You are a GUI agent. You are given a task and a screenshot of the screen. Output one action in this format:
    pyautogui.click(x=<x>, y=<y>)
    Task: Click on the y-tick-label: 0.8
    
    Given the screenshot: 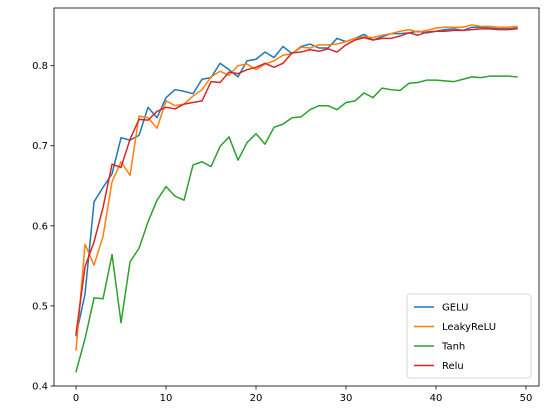 What is the action you would take?
    pyautogui.click(x=40, y=66)
    